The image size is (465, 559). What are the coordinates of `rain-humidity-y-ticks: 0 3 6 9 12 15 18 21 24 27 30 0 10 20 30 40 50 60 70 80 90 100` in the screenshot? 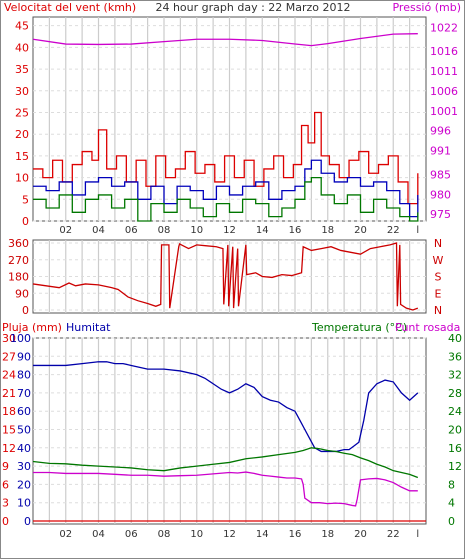 It's located at (16, 430).